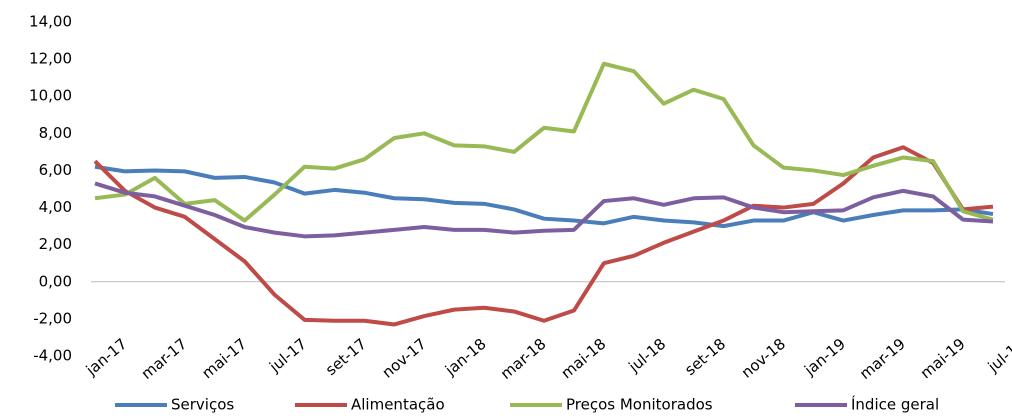 This screenshot has height=420, width=1012. I want to click on x-tick-label: jul-17, so click(287, 356).